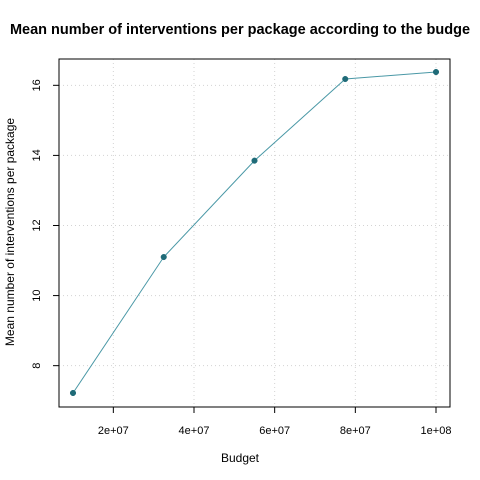 The width and height of the screenshot is (480, 480). What do you see at coordinates (37, 225) in the screenshot?
I see `y-tick-label: 12` at bounding box center [37, 225].